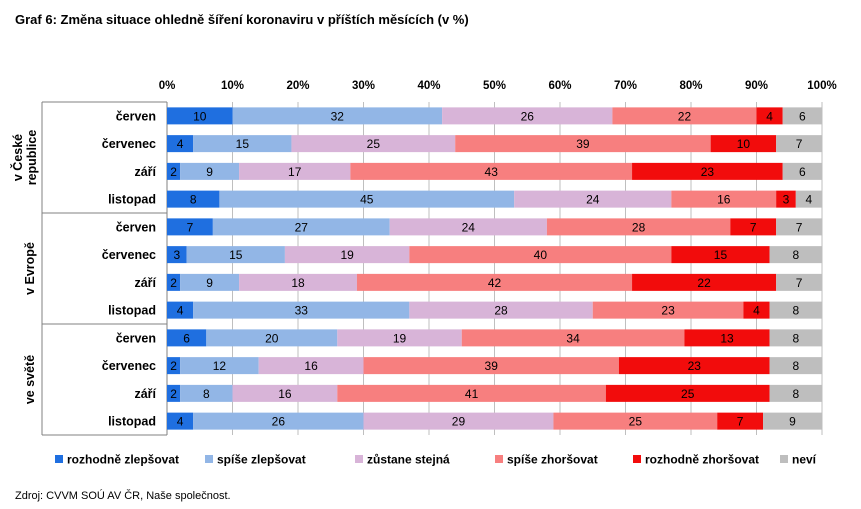 Image resolution: width=861 pixels, height=509 pixels. I want to click on data-label: 13, so click(727, 338).